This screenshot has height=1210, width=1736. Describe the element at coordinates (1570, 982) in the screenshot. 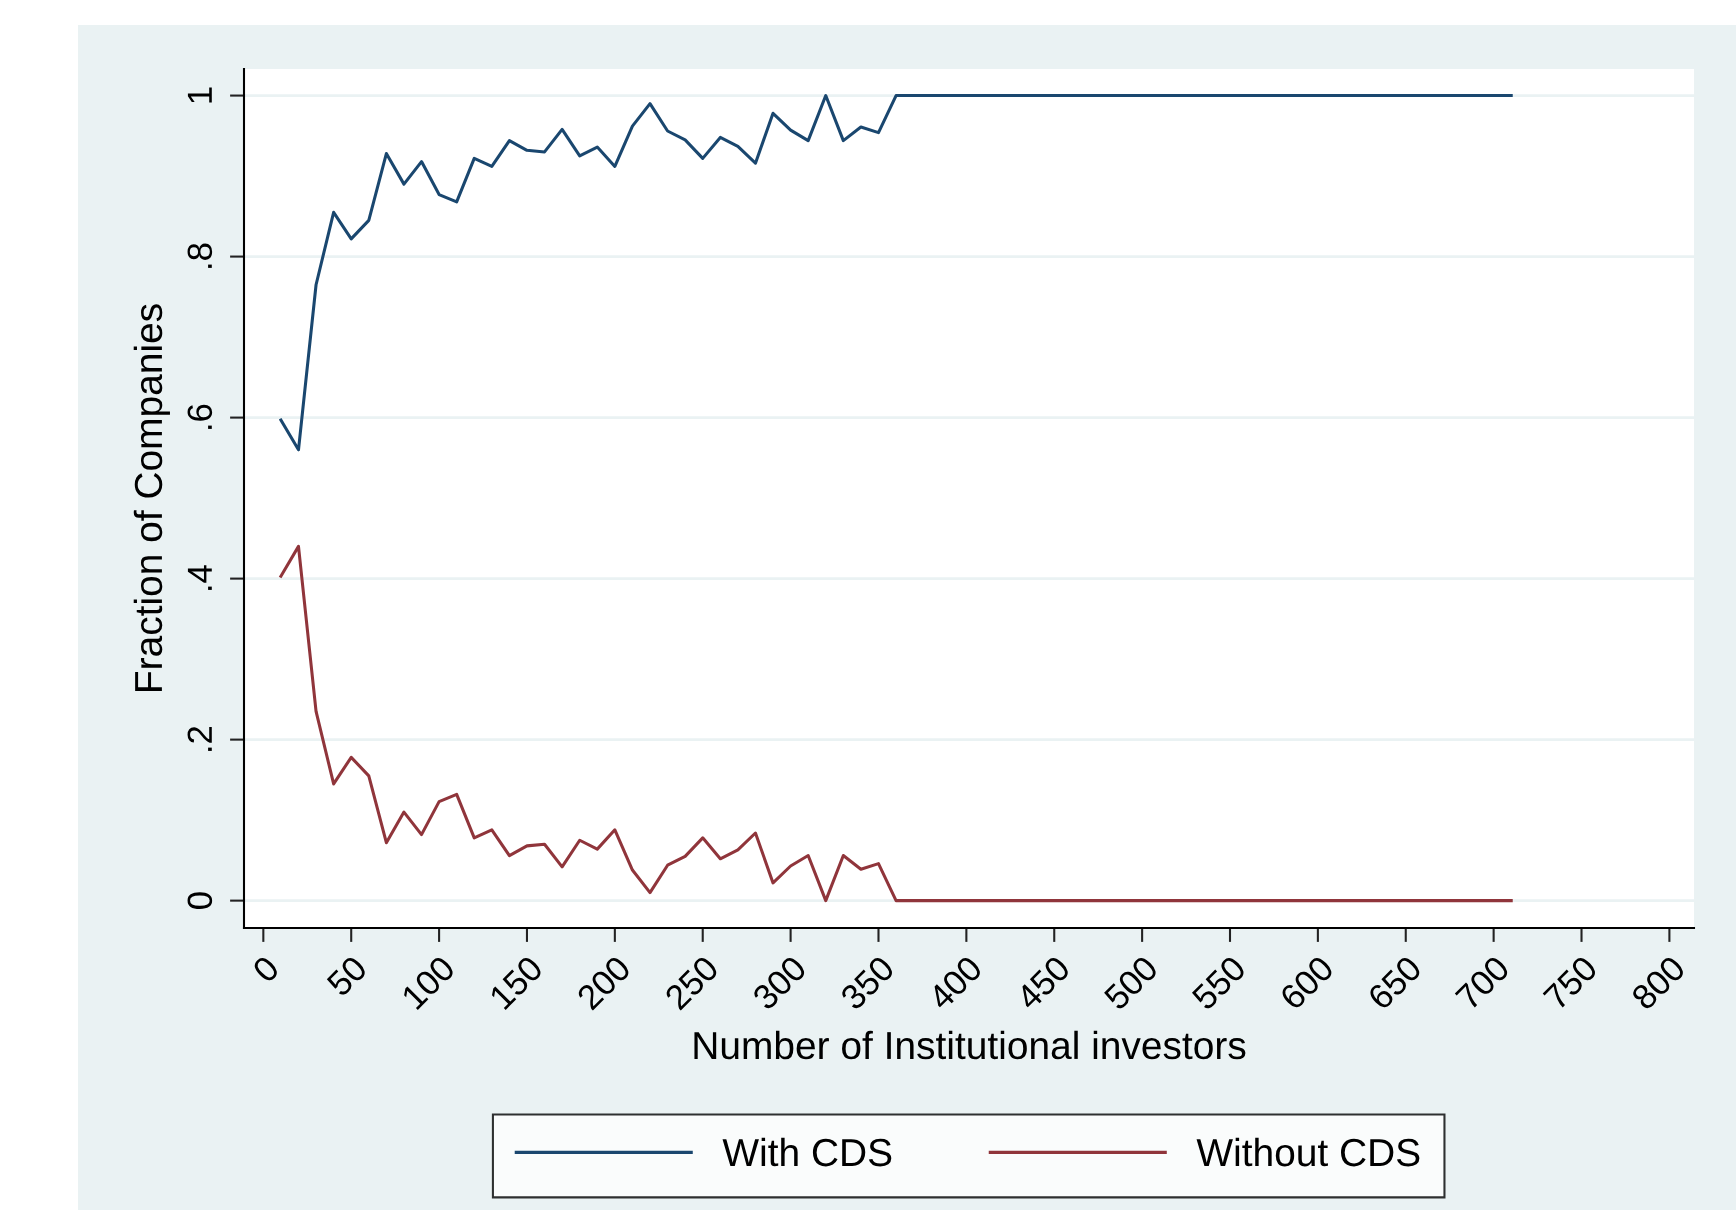

I see `x-tick-label: 750` at that location.